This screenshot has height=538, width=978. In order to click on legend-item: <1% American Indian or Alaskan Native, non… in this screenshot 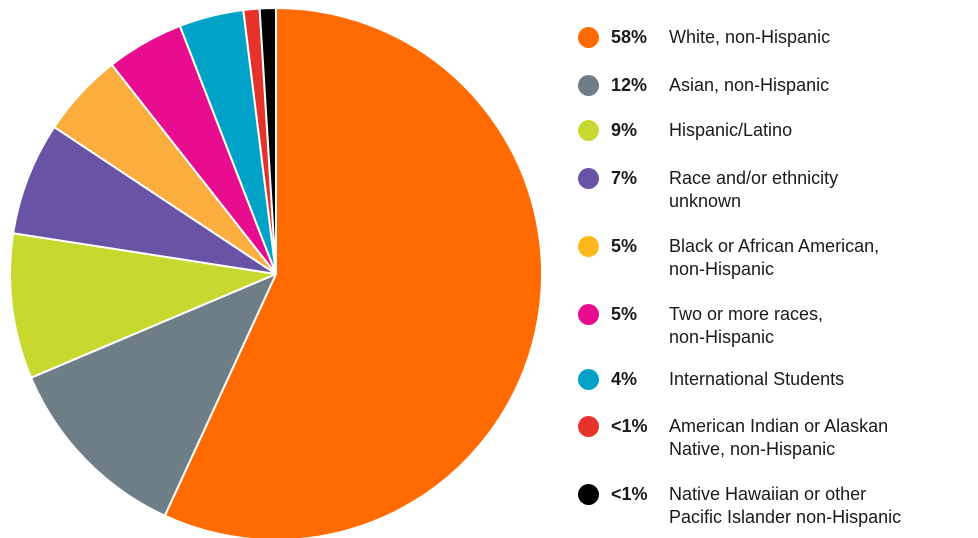, I will do `click(775, 440)`.